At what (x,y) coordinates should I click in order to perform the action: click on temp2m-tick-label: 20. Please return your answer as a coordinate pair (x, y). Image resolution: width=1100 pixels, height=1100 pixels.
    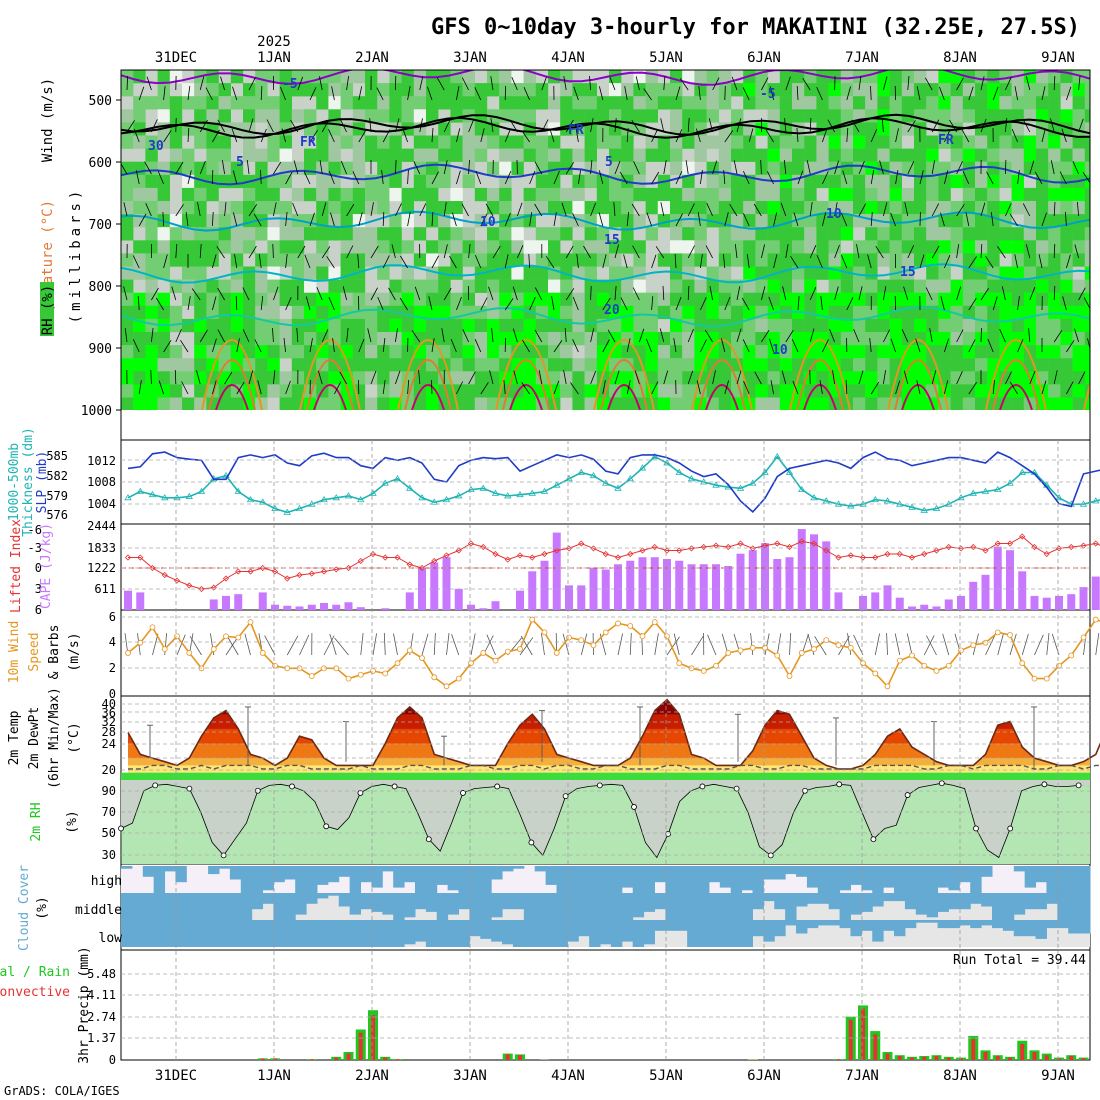
    Looking at the image, I should click on (109, 770).